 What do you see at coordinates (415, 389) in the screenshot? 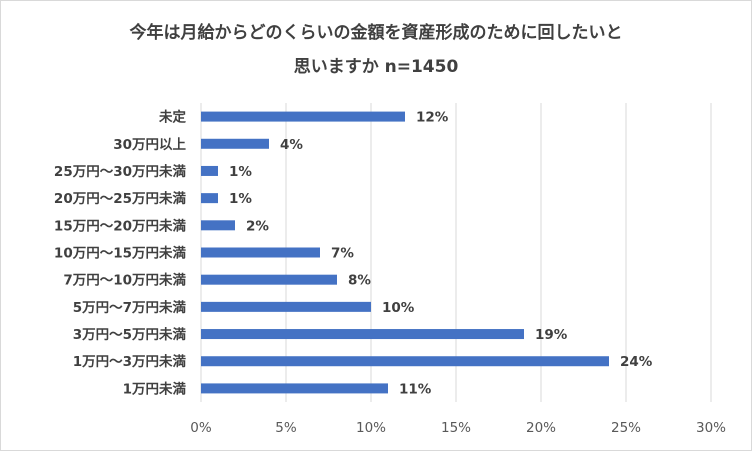
I see `data-label-11: 11%` at bounding box center [415, 389].